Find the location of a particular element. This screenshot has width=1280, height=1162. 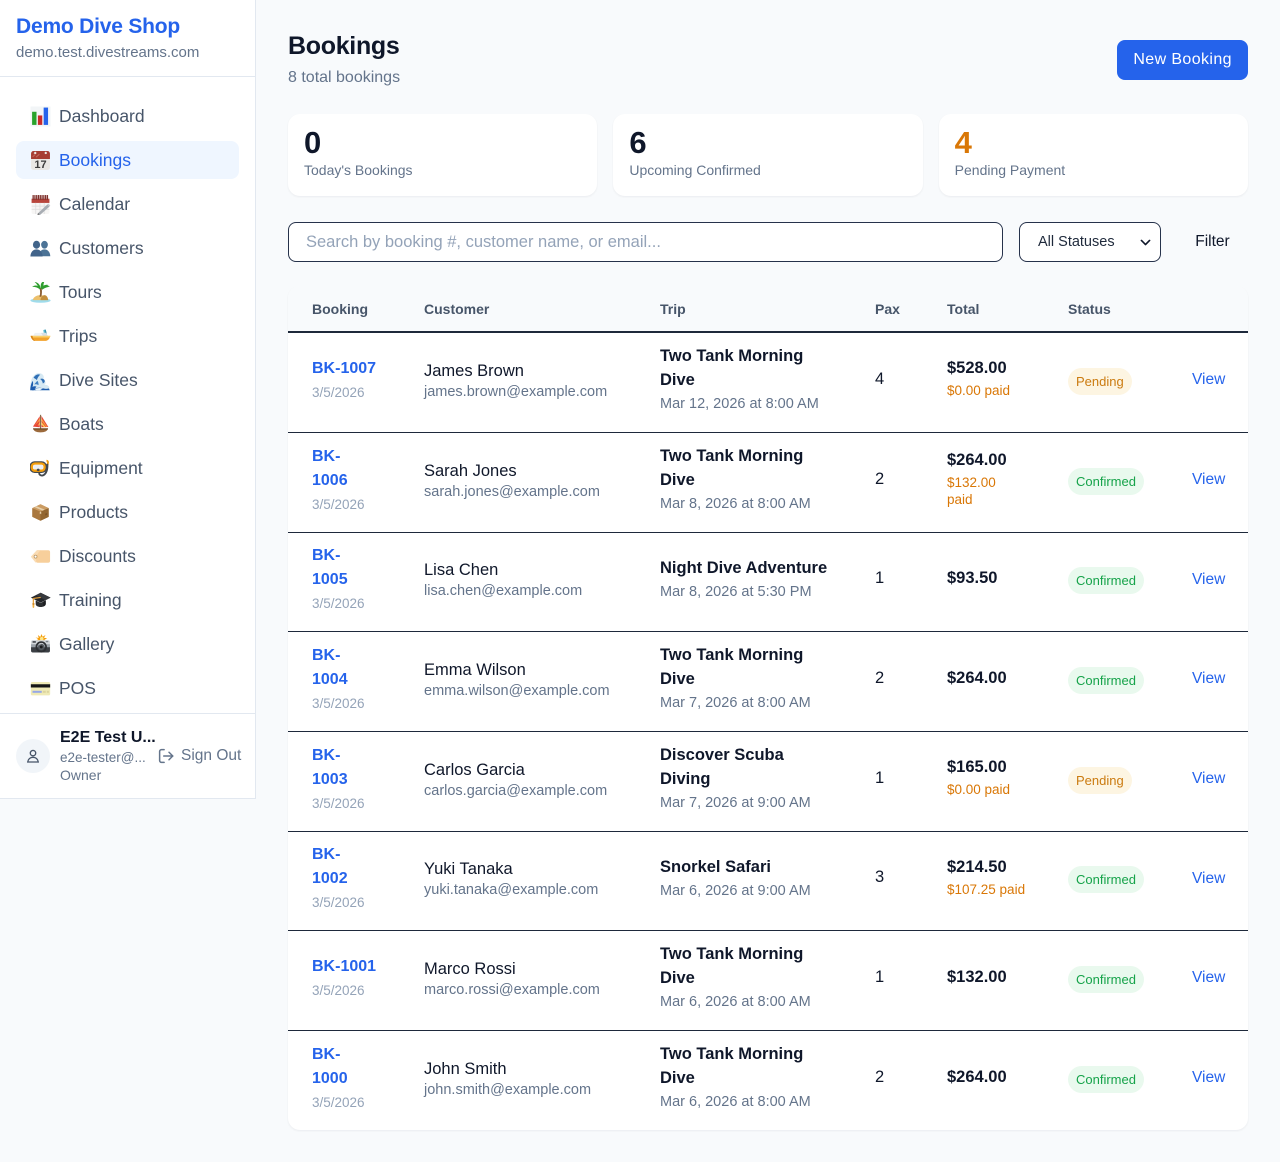

svg-text: 17 is located at coordinates (40, 164).